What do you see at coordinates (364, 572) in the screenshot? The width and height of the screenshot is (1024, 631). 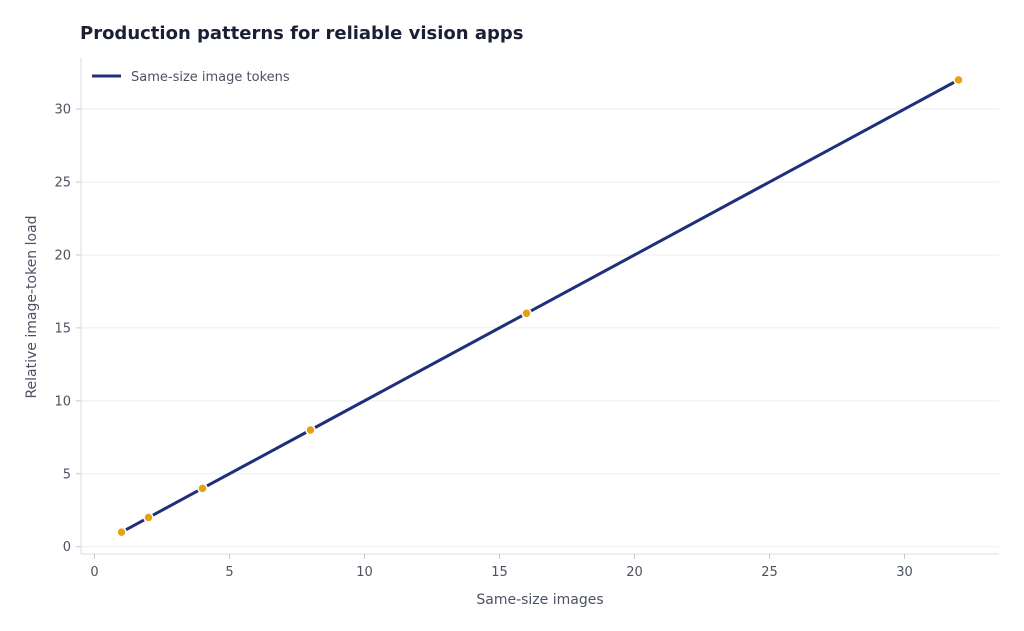 I see `x-tick-label: 10` at bounding box center [364, 572].